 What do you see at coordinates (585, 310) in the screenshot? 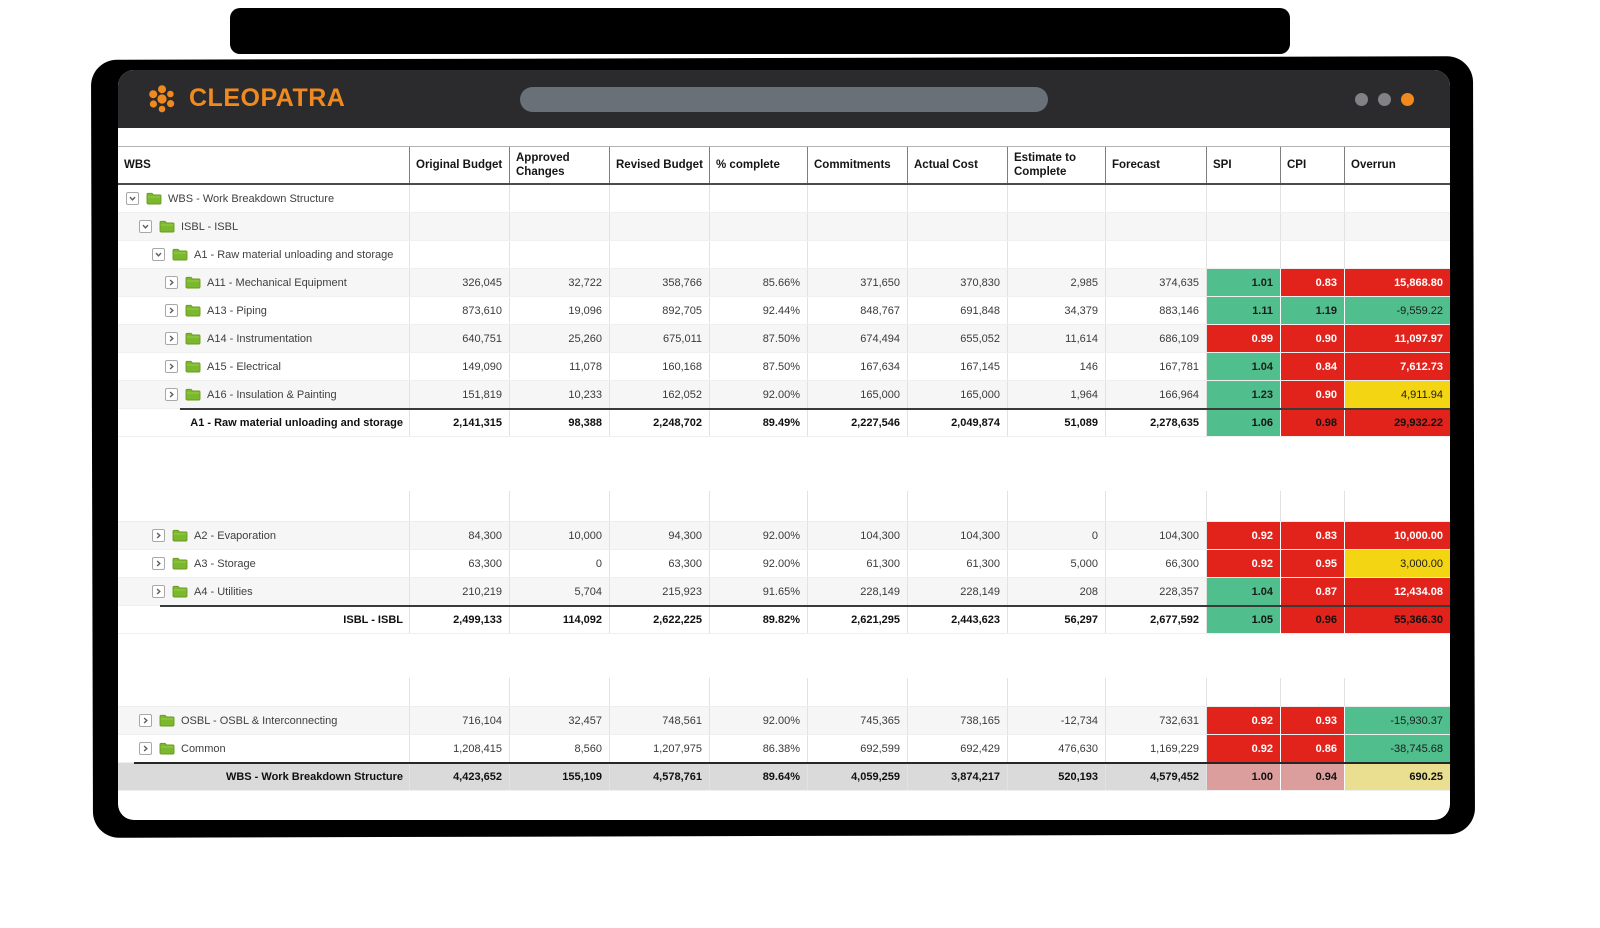
I see `cell-value: 19,096` at bounding box center [585, 310].